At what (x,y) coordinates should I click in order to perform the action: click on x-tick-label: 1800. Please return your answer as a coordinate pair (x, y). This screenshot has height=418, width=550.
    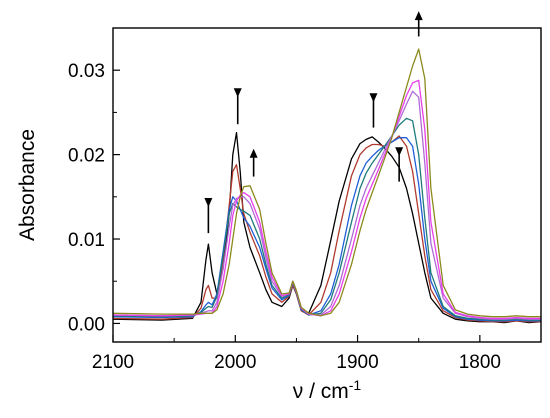
    Looking at the image, I should click on (480, 362).